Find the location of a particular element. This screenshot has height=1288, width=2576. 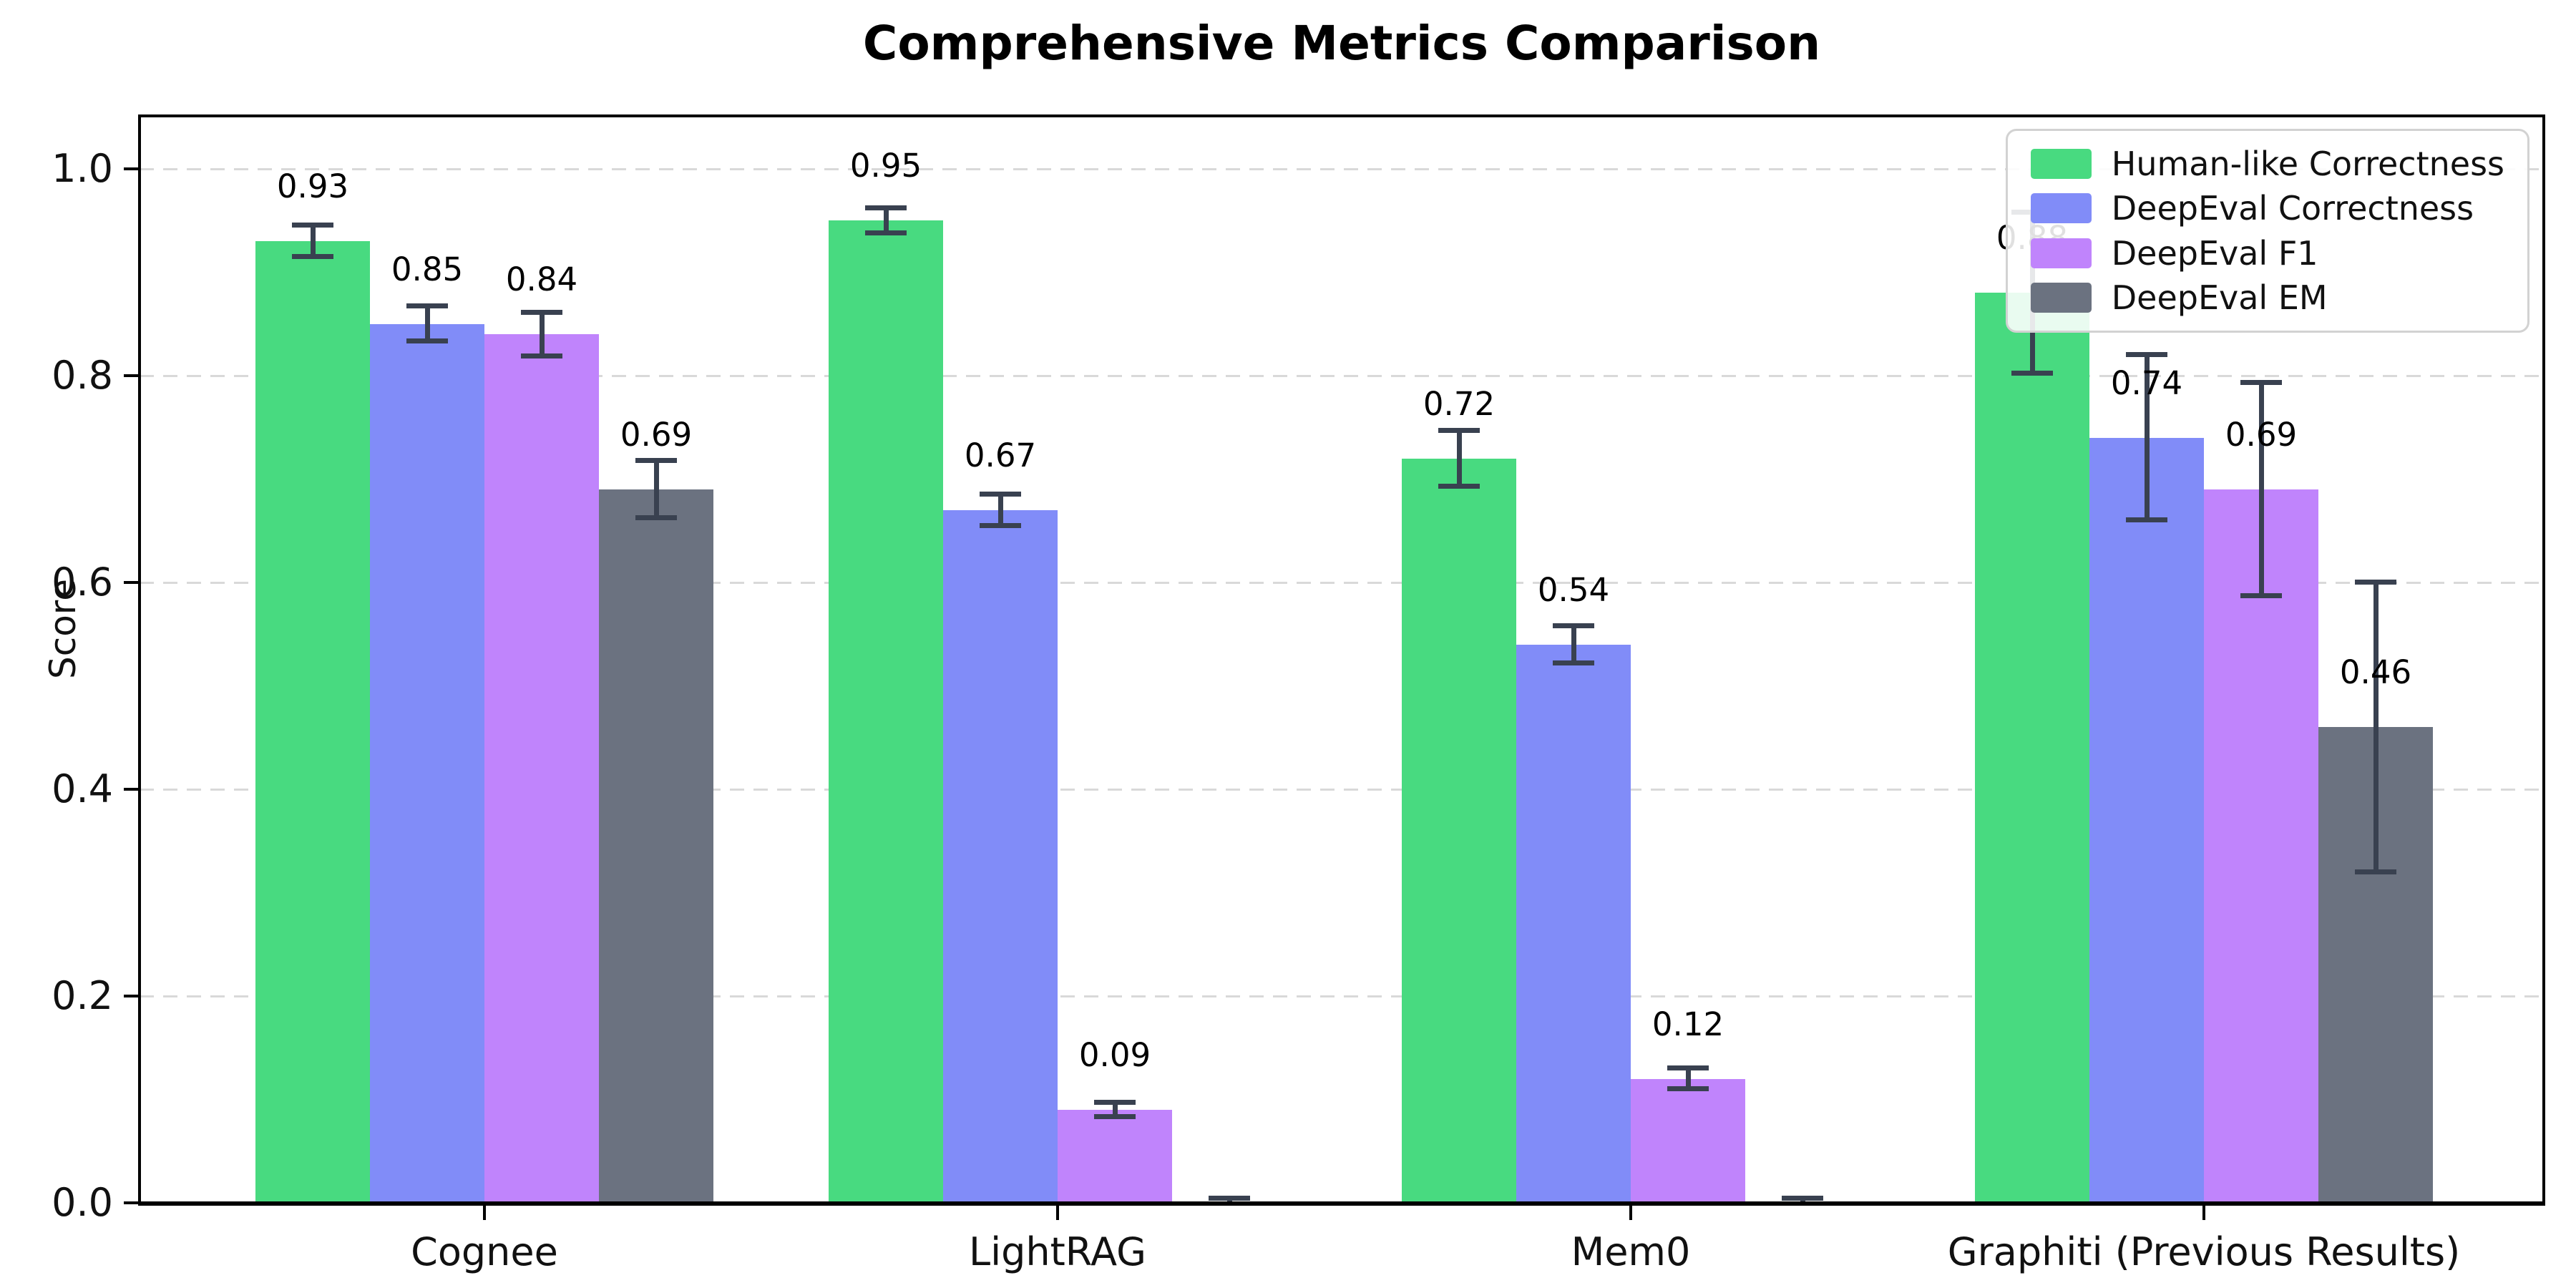

bar-value-label: 0.95 is located at coordinates (885, 166).